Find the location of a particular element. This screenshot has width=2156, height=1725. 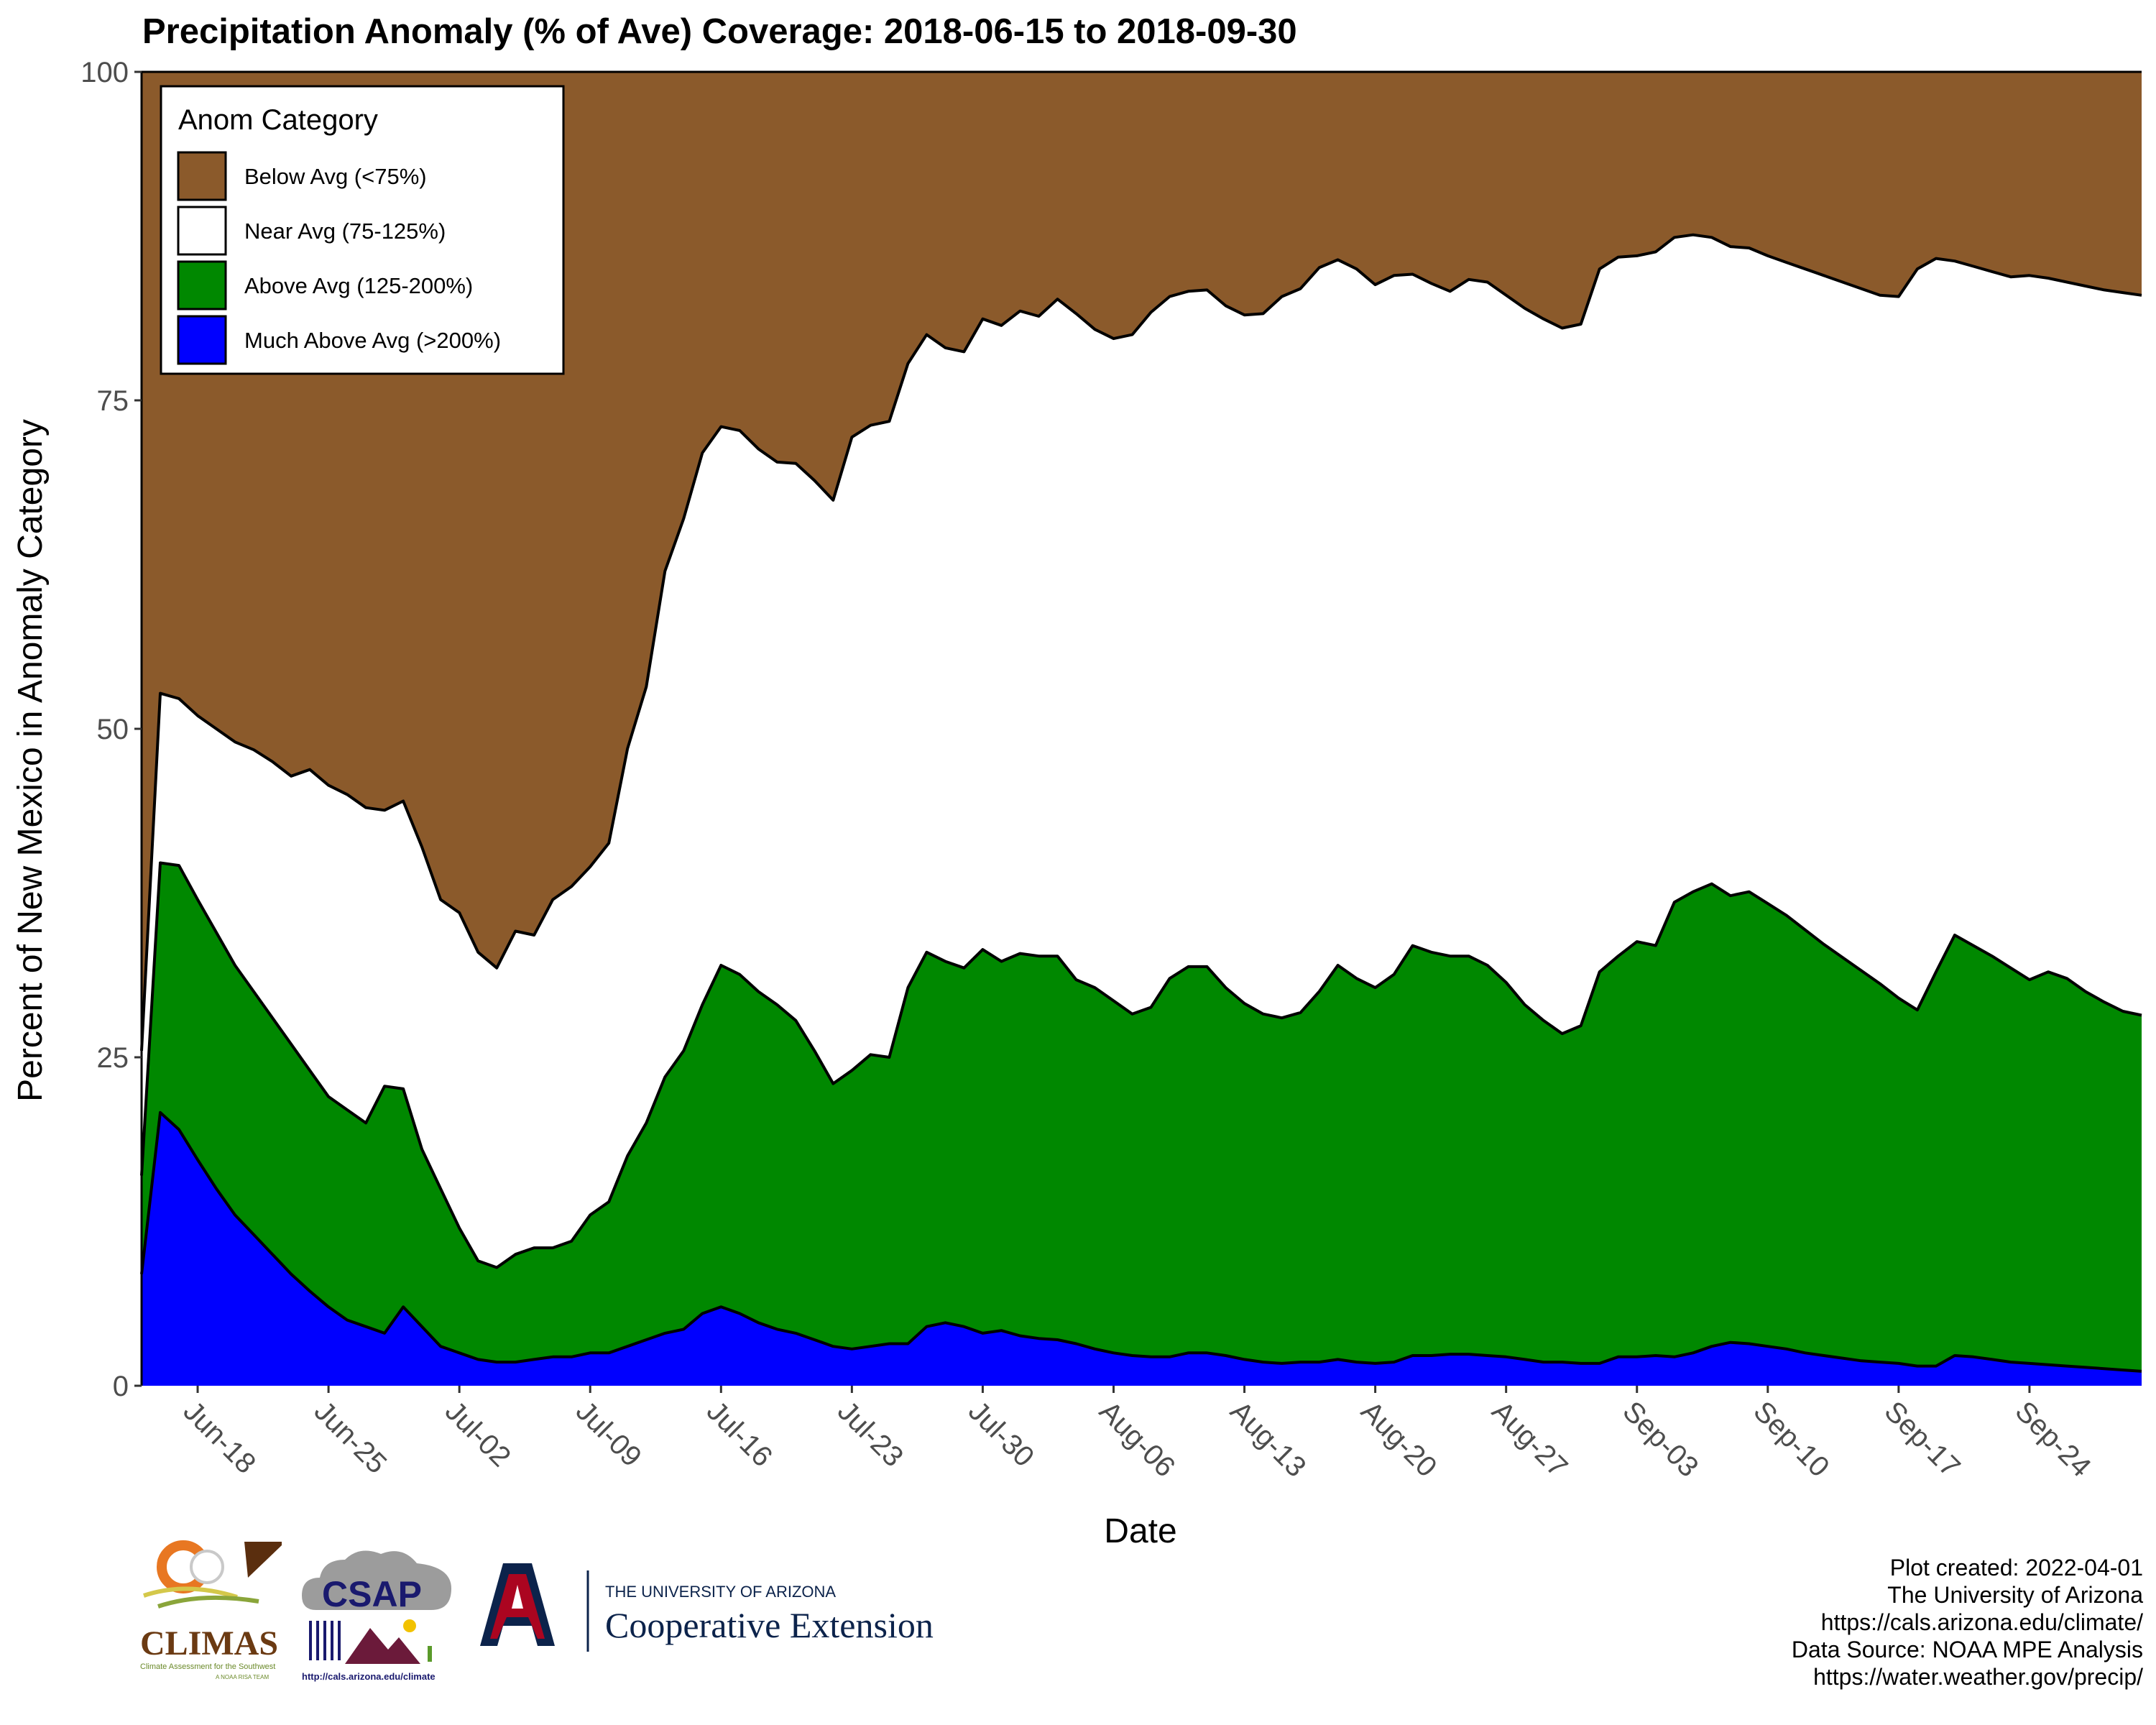

x-tick-label: Jul-09 is located at coordinates (609, 1434).